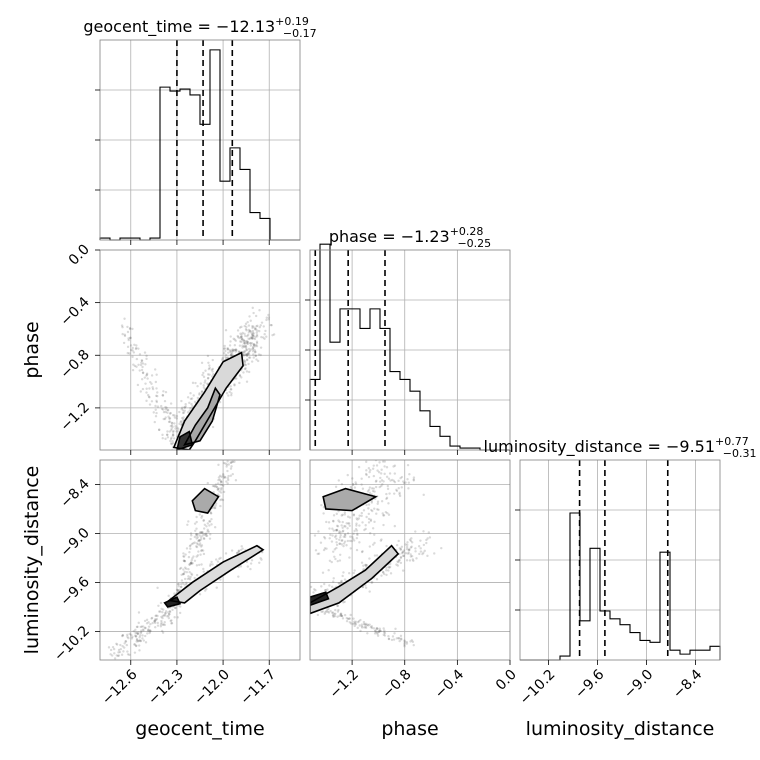 The width and height of the screenshot is (760, 760). I want to click on histogram-panel-luminosity_distance, so click(618, 562).